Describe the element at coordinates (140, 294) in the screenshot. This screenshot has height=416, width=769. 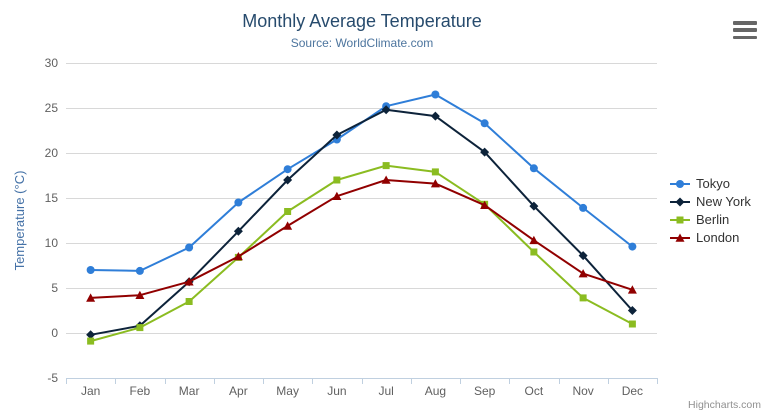
I see `point-london-feb` at that location.